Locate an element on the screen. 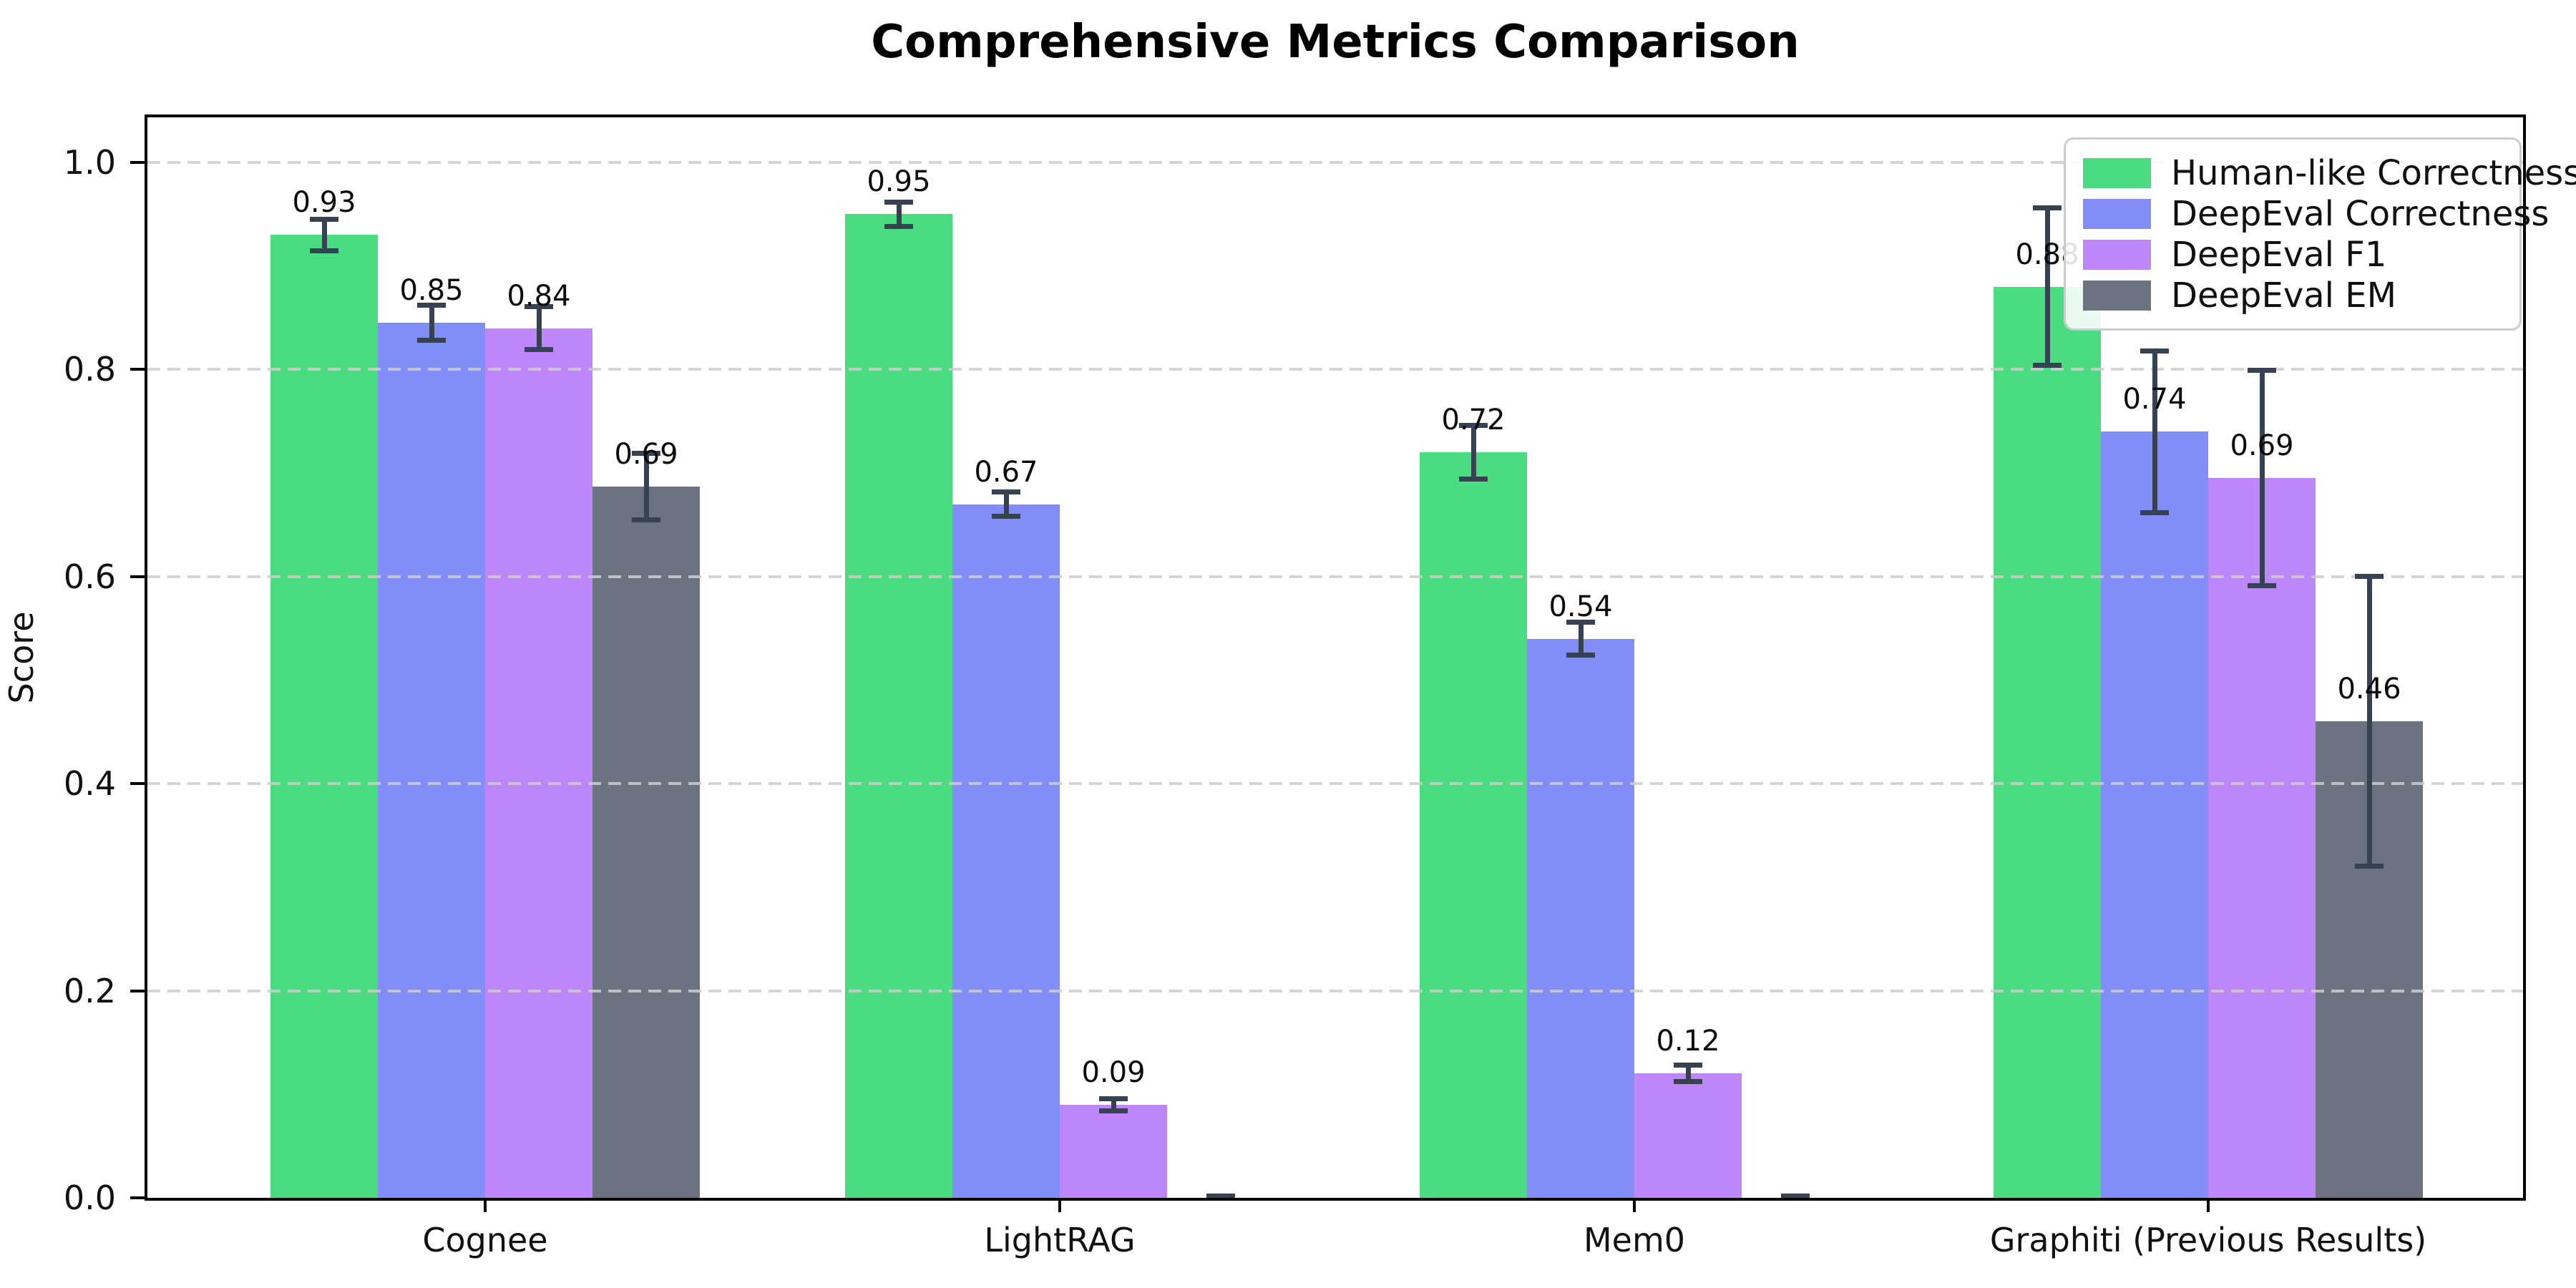  bar-value-label: 0.72 is located at coordinates (1473, 420).